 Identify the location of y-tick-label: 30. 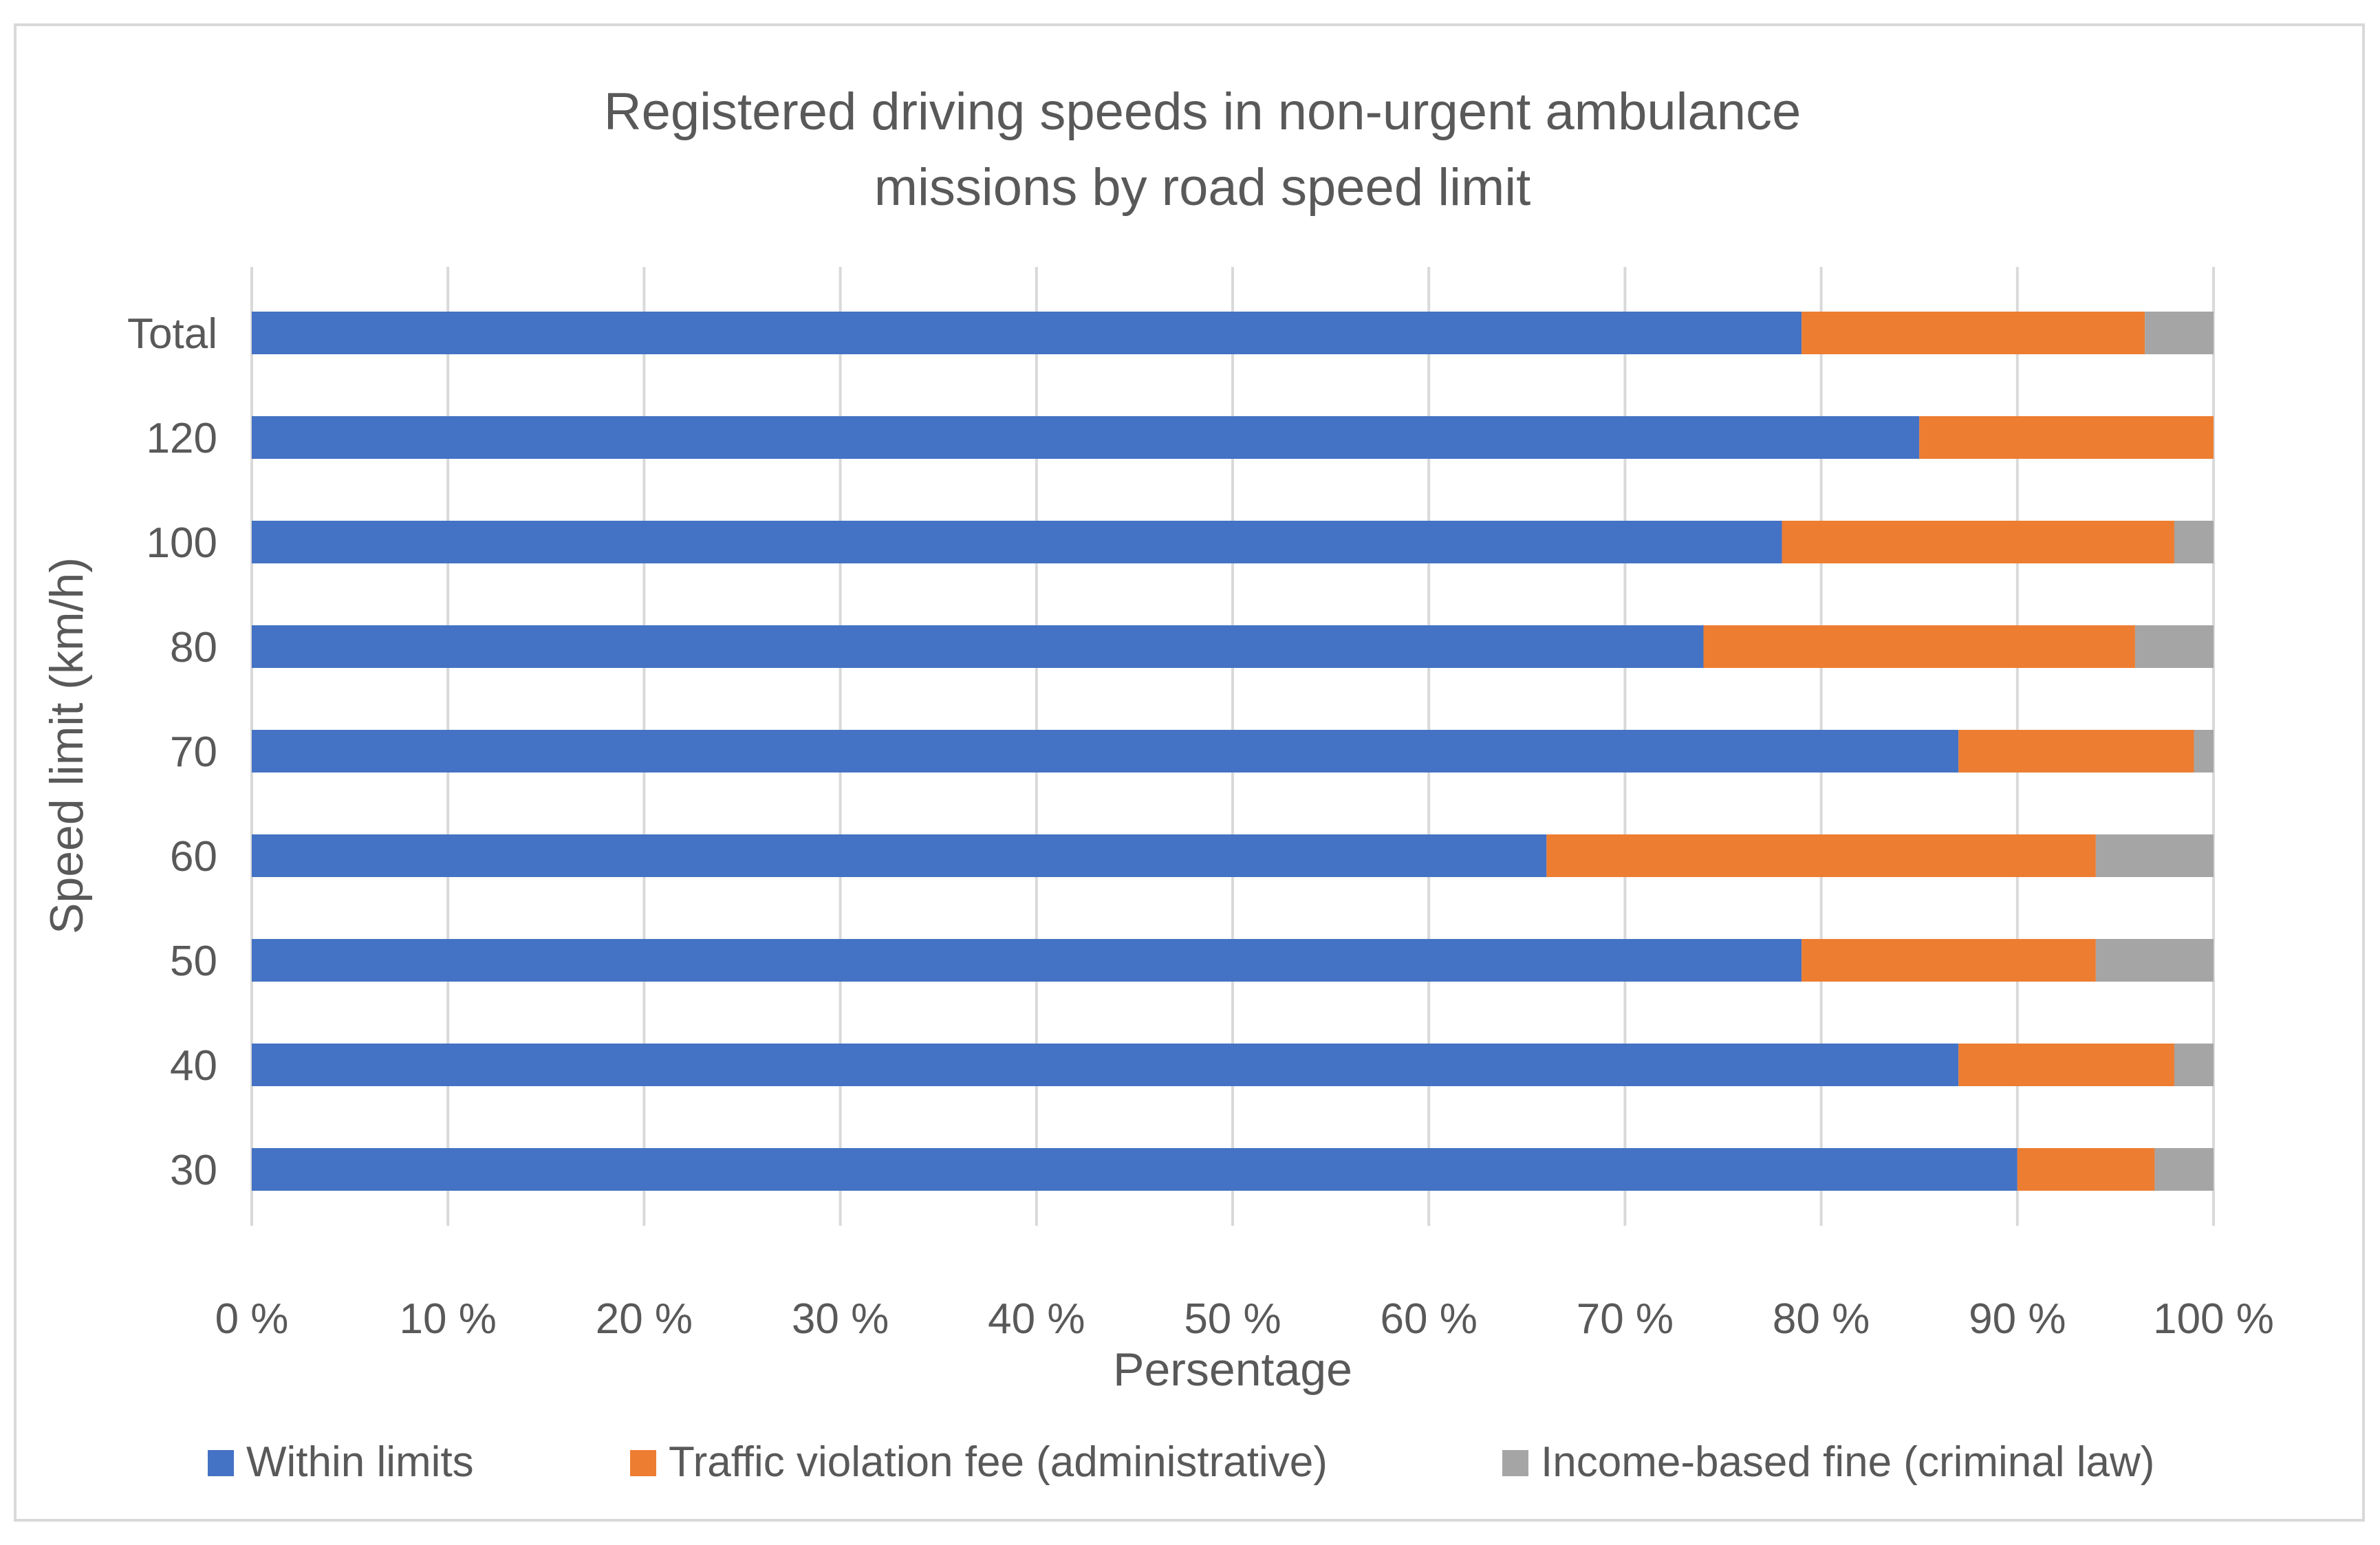
(193, 1170).